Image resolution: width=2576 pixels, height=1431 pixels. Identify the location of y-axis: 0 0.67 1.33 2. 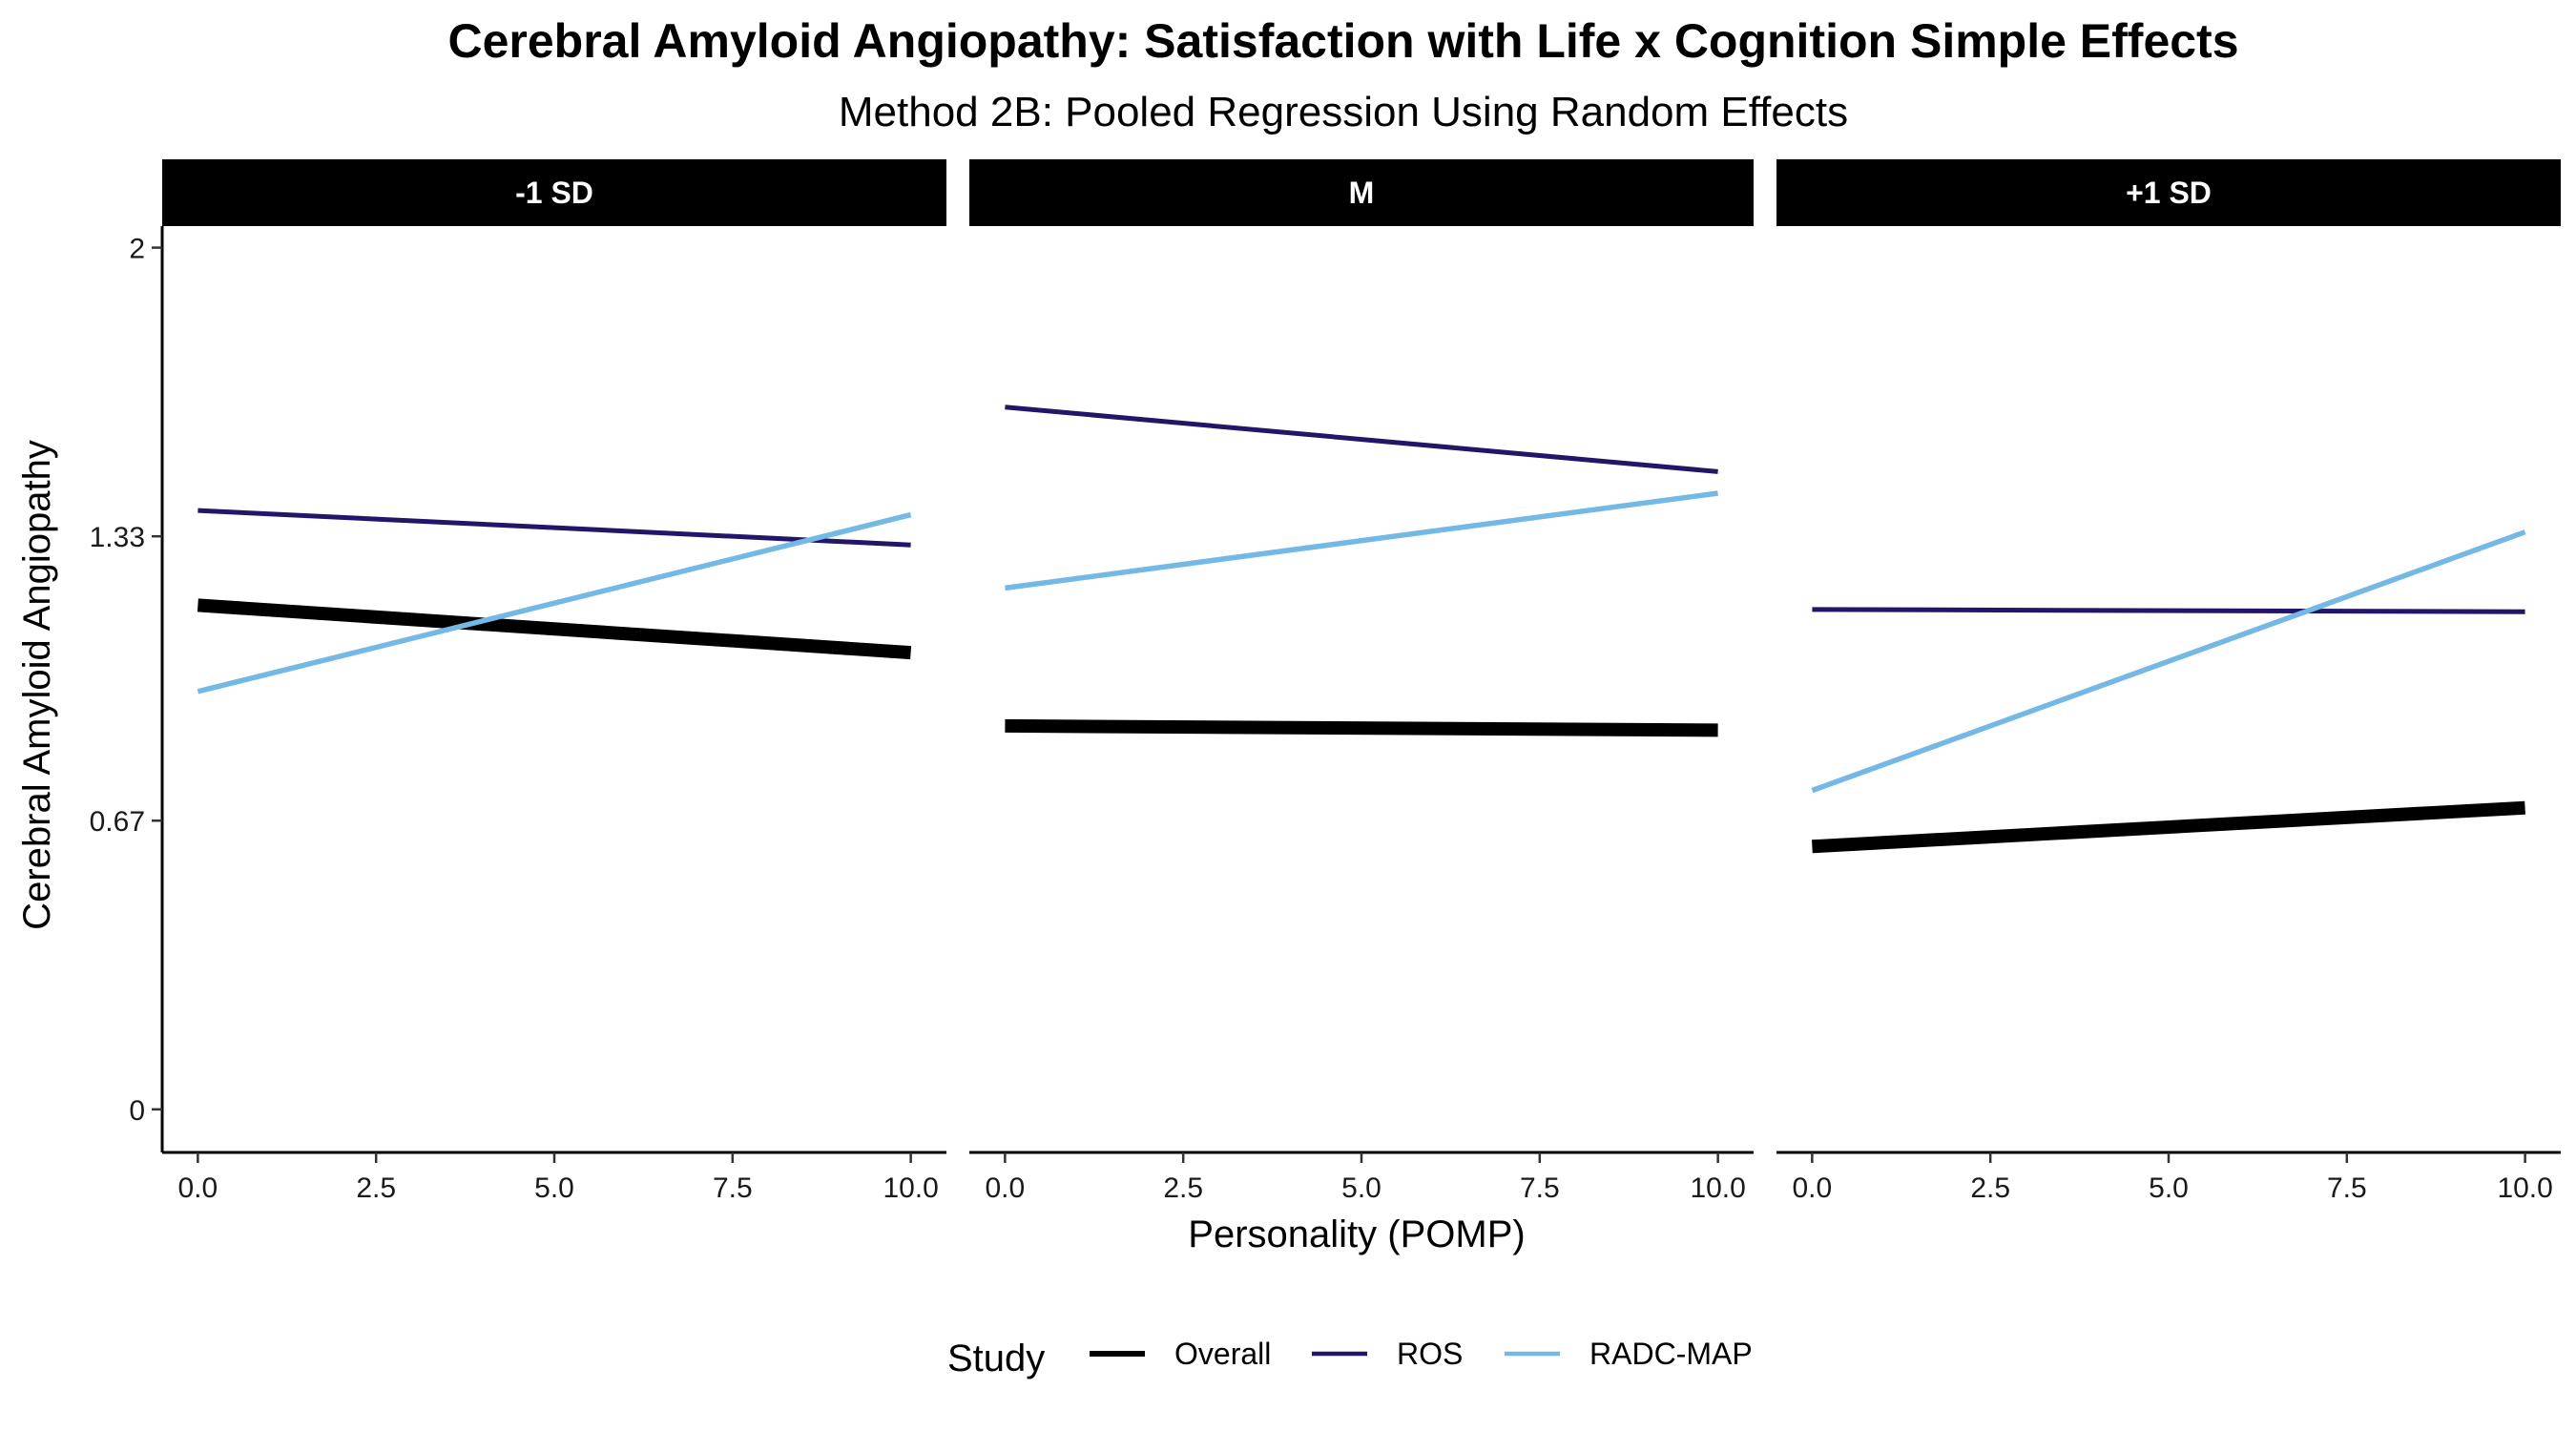
(127, 689).